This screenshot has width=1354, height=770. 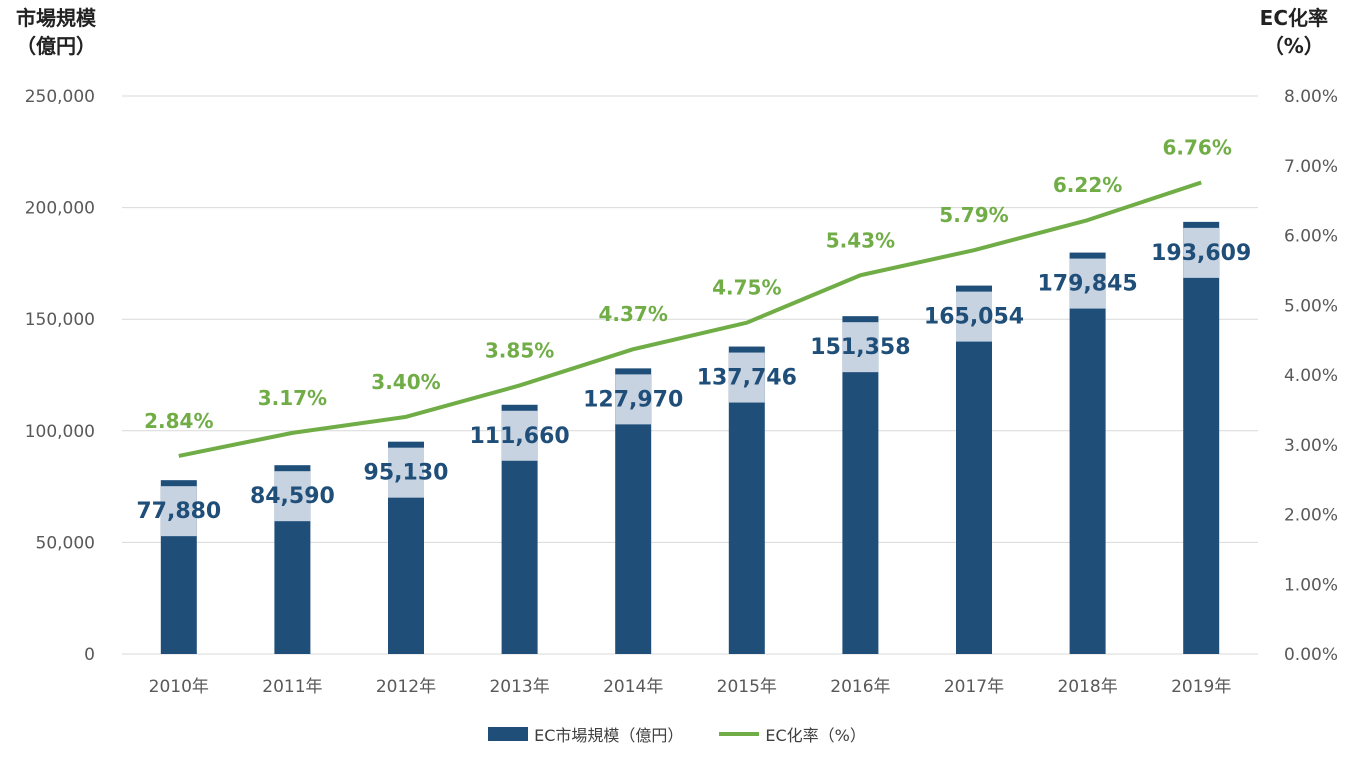 What do you see at coordinates (974, 687) in the screenshot?
I see `x-tick-label: 2017年` at bounding box center [974, 687].